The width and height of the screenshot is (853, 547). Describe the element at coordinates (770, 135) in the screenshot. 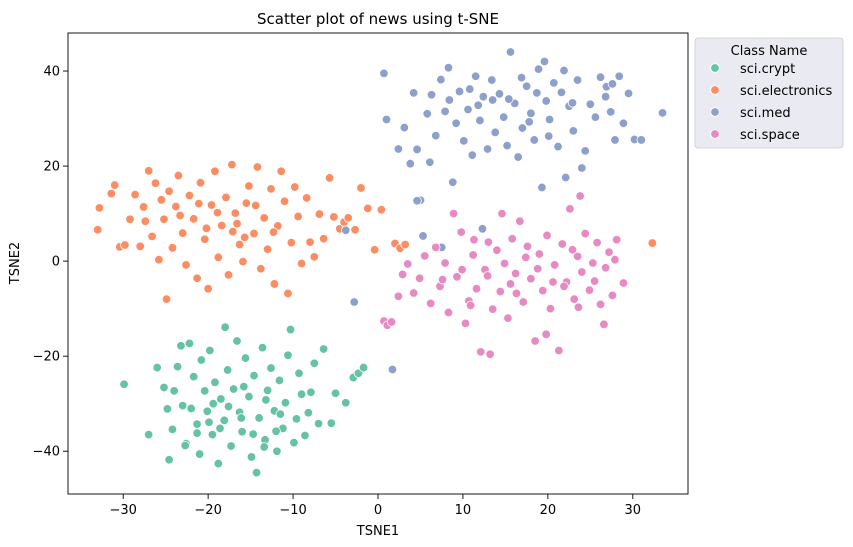

I see `legend-label: sci.space` at that location.